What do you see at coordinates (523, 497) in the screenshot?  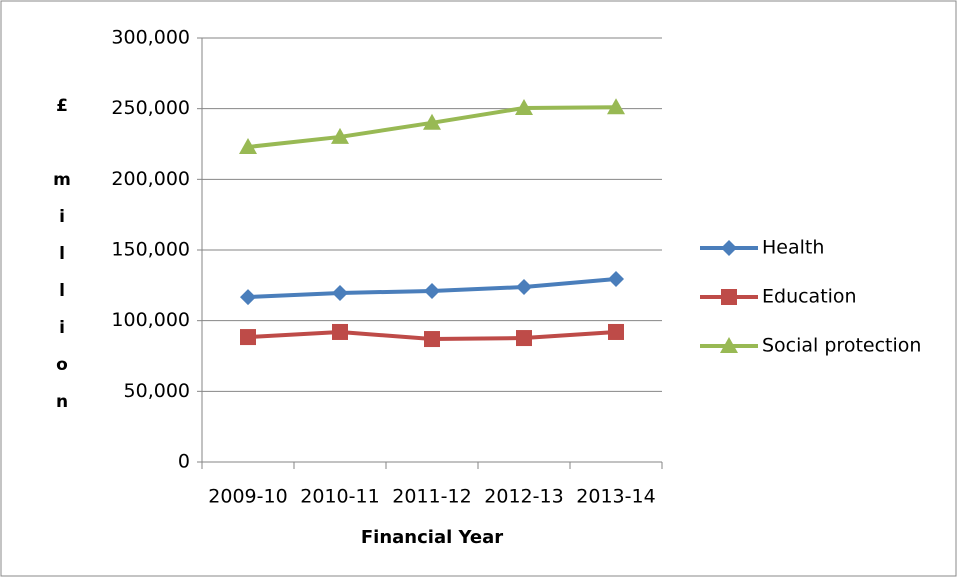 I see `x-tick-label: 2012-13` at bounding box center [523, 497].